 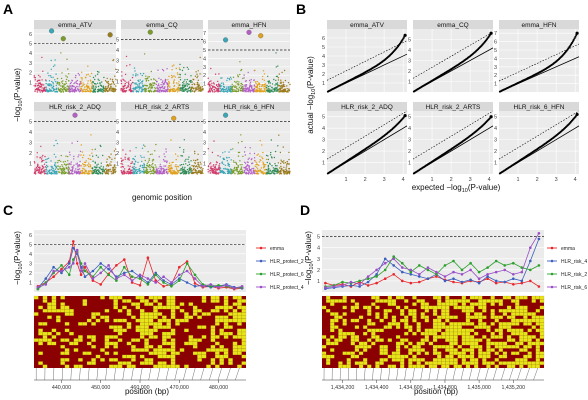 I want to click on facet-title: emma_ATV, so click(x=75, y=25).